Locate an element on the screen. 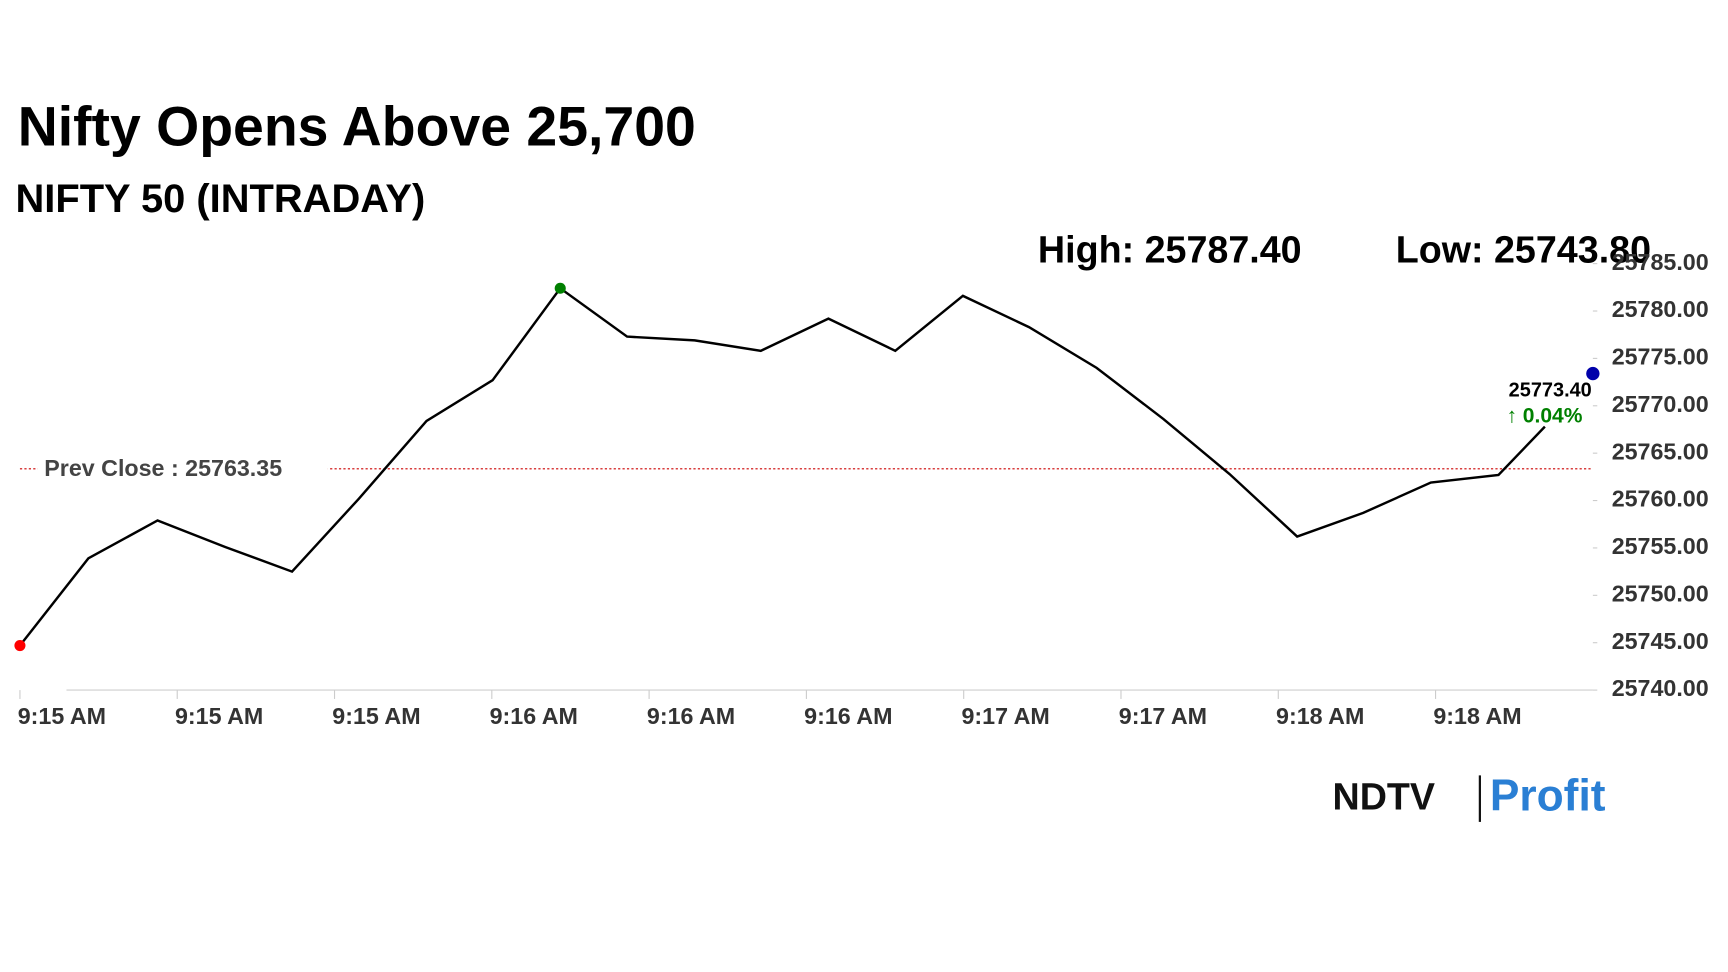 The width and height of the screenshot is (1728, 972). logo: NDTV Profit is located at coordinates (1469, 796).